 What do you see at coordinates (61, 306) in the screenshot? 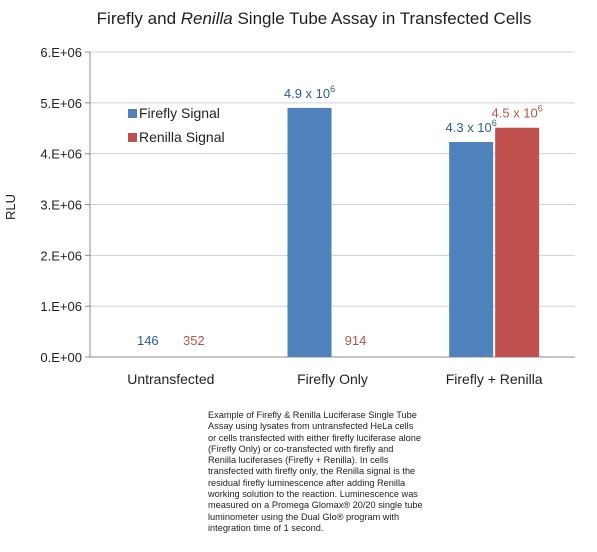
I see `y-tick-label: 1.E+06` at bounding box center [61, 306].